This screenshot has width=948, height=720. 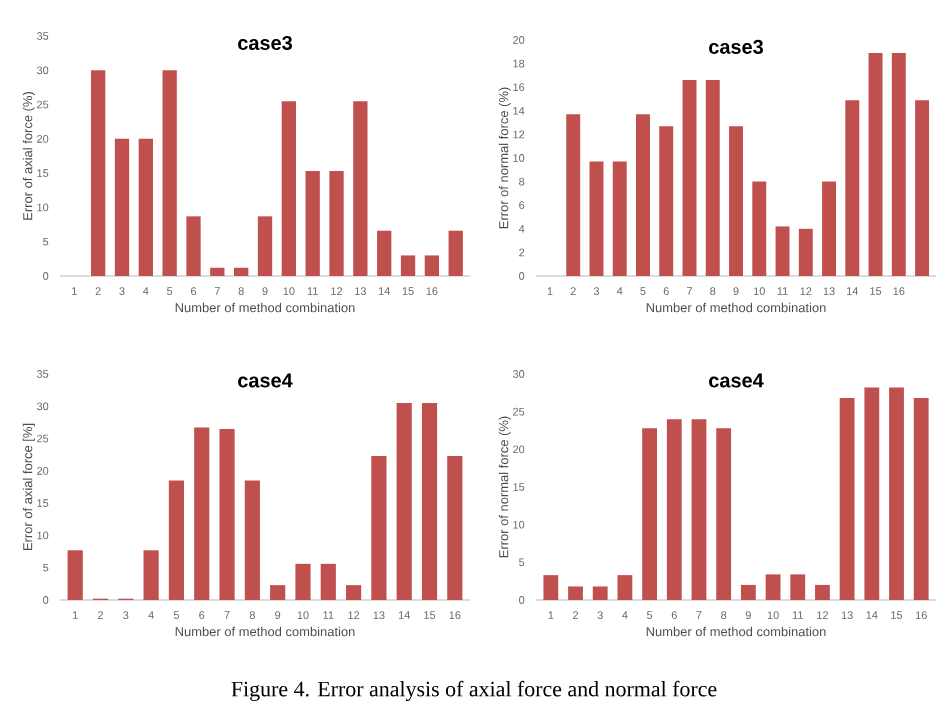 What do you see at coordinates (474, 690) in the screenshot?
I see `caption: Figure 4. Error analysis of axial force and normal force` at bounding box center [474, 690].